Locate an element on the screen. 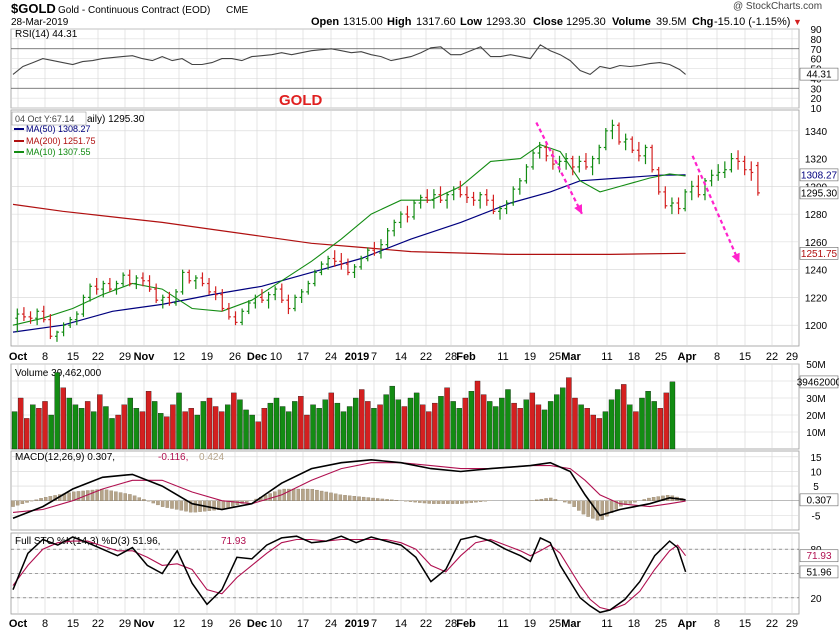 The image size is (839, 632). ma200-legend: MA(200) 1251.75 is located at coordinates (61, 141).